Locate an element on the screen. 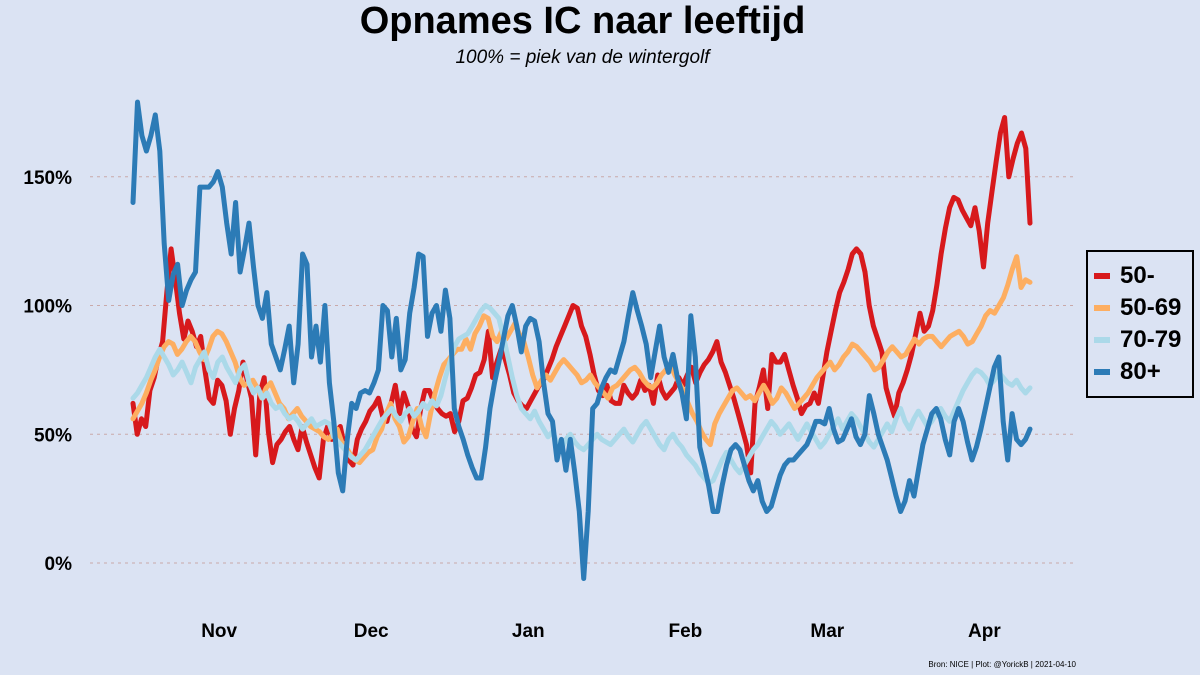 The image size is (1200, 675). y-tick-label: 150% is located at coordinates (47, 178).